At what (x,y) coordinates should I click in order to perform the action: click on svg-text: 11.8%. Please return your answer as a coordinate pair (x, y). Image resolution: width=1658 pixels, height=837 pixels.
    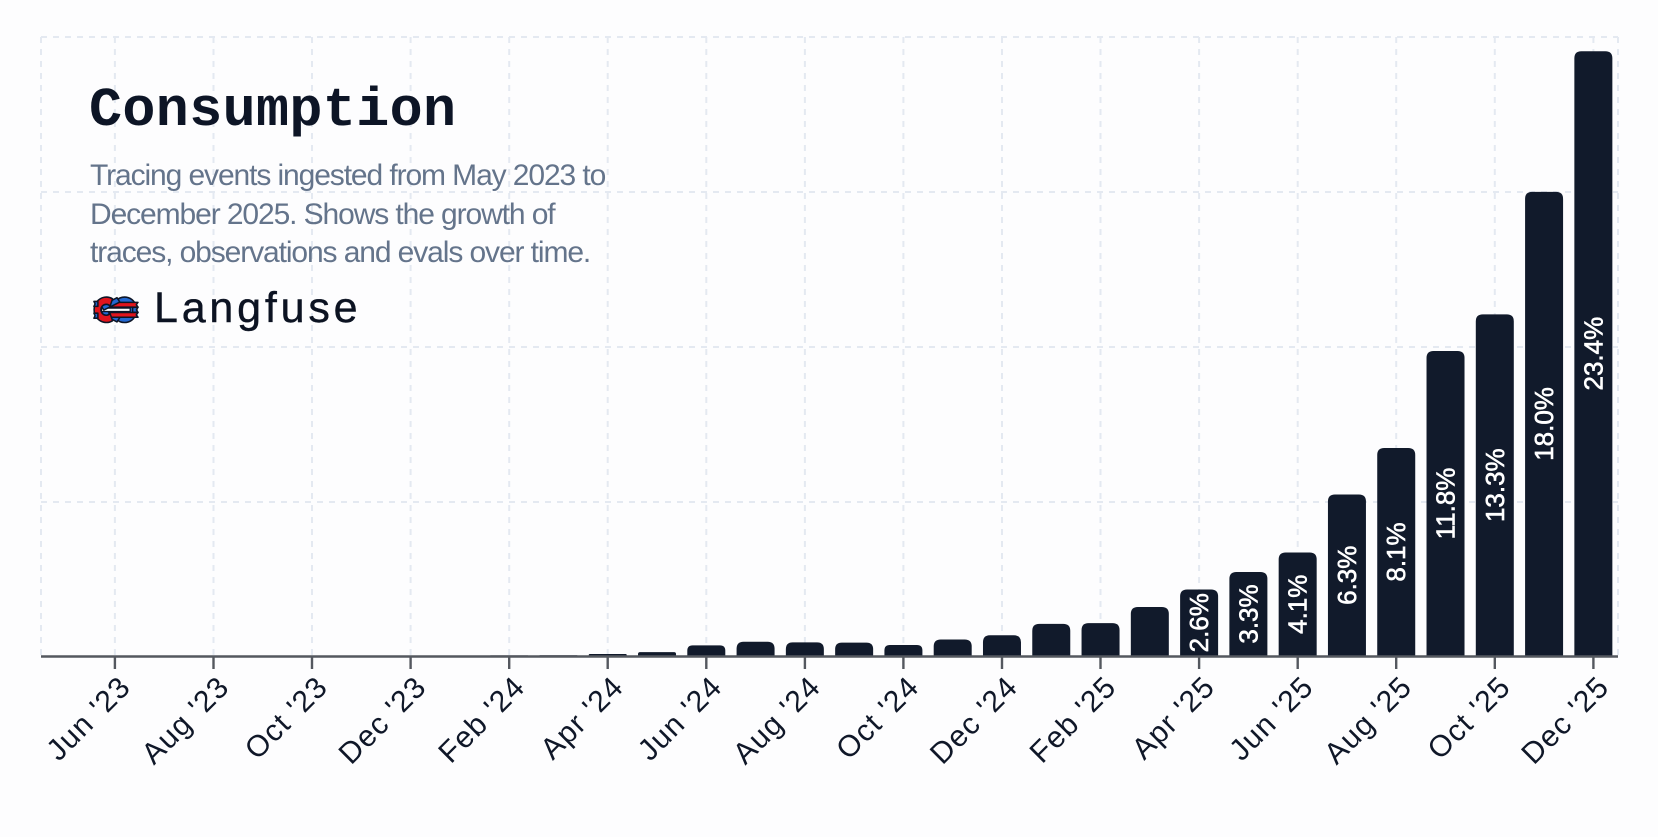
    Looking at the image, I should click on (1446, 504).